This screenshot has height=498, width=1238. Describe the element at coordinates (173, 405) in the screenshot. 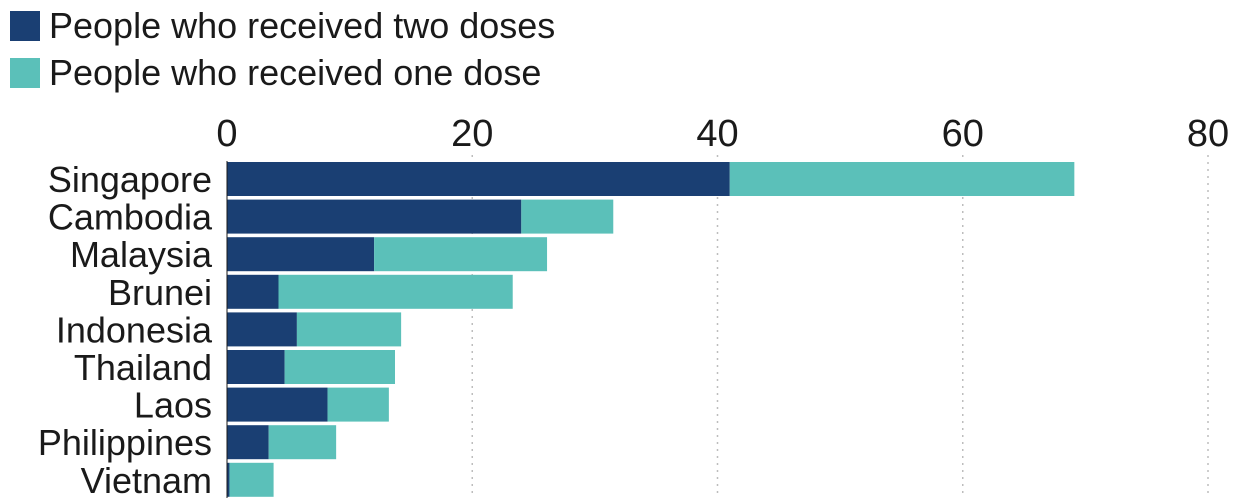

I see `category-label: Laos` at that location.